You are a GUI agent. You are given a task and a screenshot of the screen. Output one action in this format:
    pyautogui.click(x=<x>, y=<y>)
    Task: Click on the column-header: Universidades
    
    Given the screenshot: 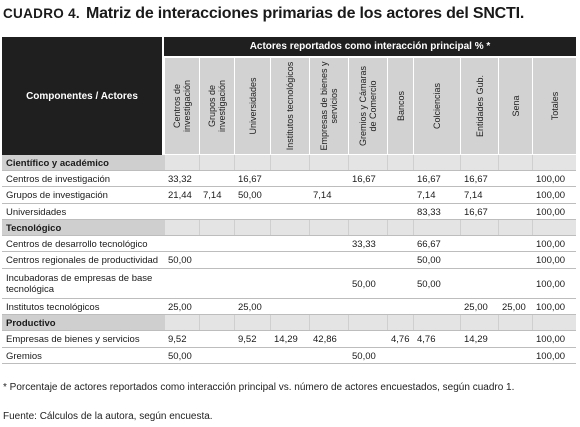 What is the action you would take?
    pyautogui.click(x=252, y=106)
    